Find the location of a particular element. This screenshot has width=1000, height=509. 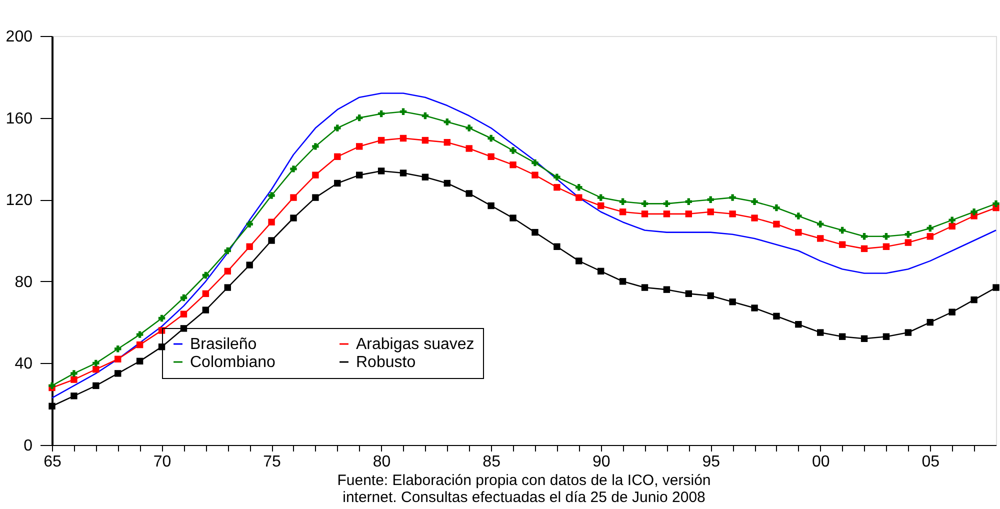

x-tick-label: 80 is located at coordinates (381, 462).